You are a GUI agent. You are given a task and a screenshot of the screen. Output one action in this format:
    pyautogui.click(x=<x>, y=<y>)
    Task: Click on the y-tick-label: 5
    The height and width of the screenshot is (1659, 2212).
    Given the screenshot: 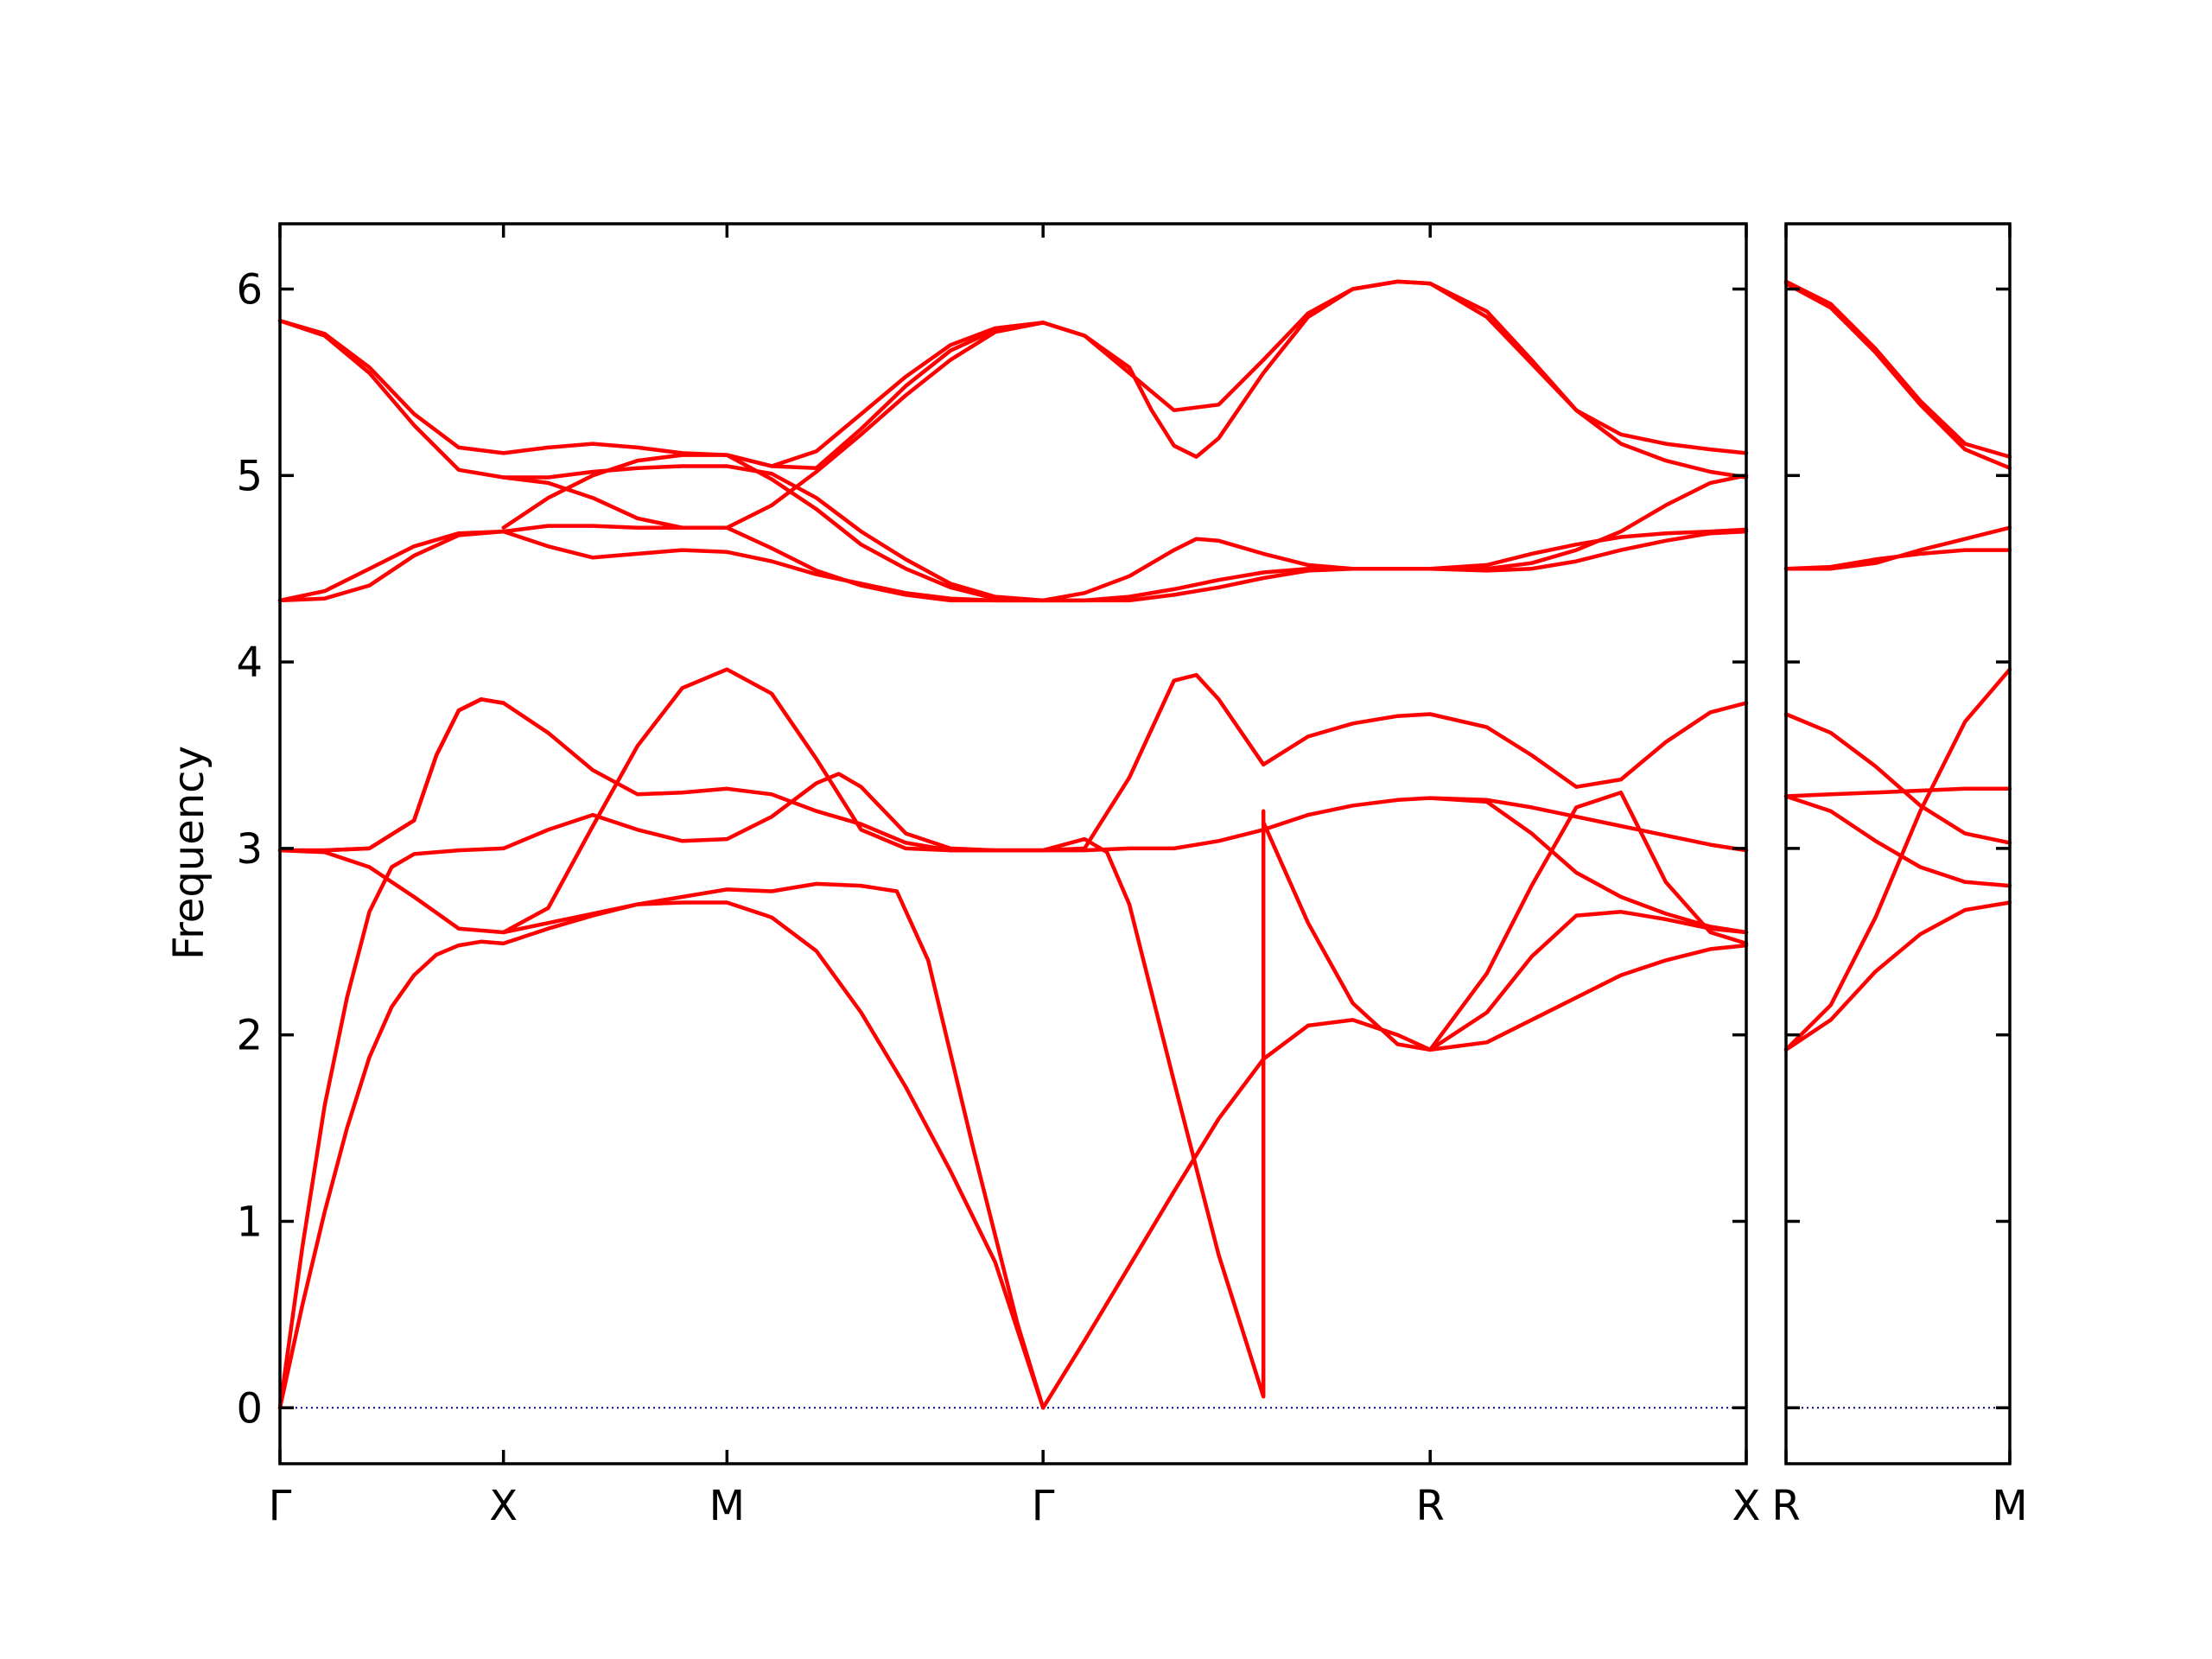 What is the action you would take?
    pyautogui.click(x=249, y=476)
    